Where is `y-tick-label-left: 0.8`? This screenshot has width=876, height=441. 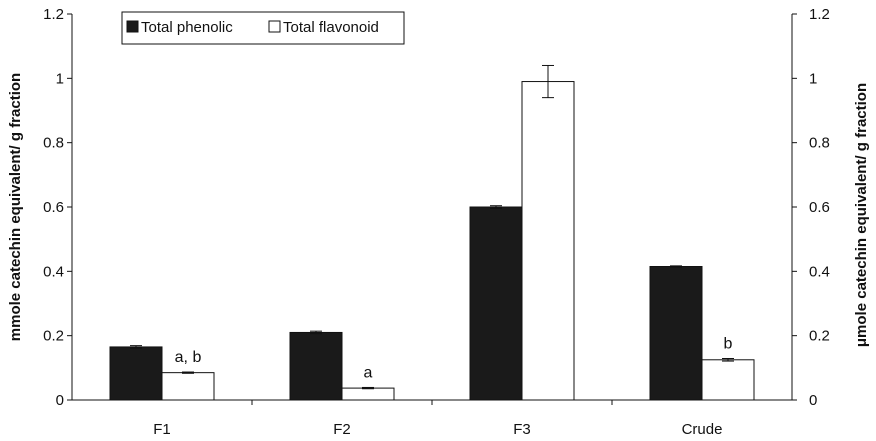 y-tick-label-left: 0.8 is located at coordinates (53, 143).